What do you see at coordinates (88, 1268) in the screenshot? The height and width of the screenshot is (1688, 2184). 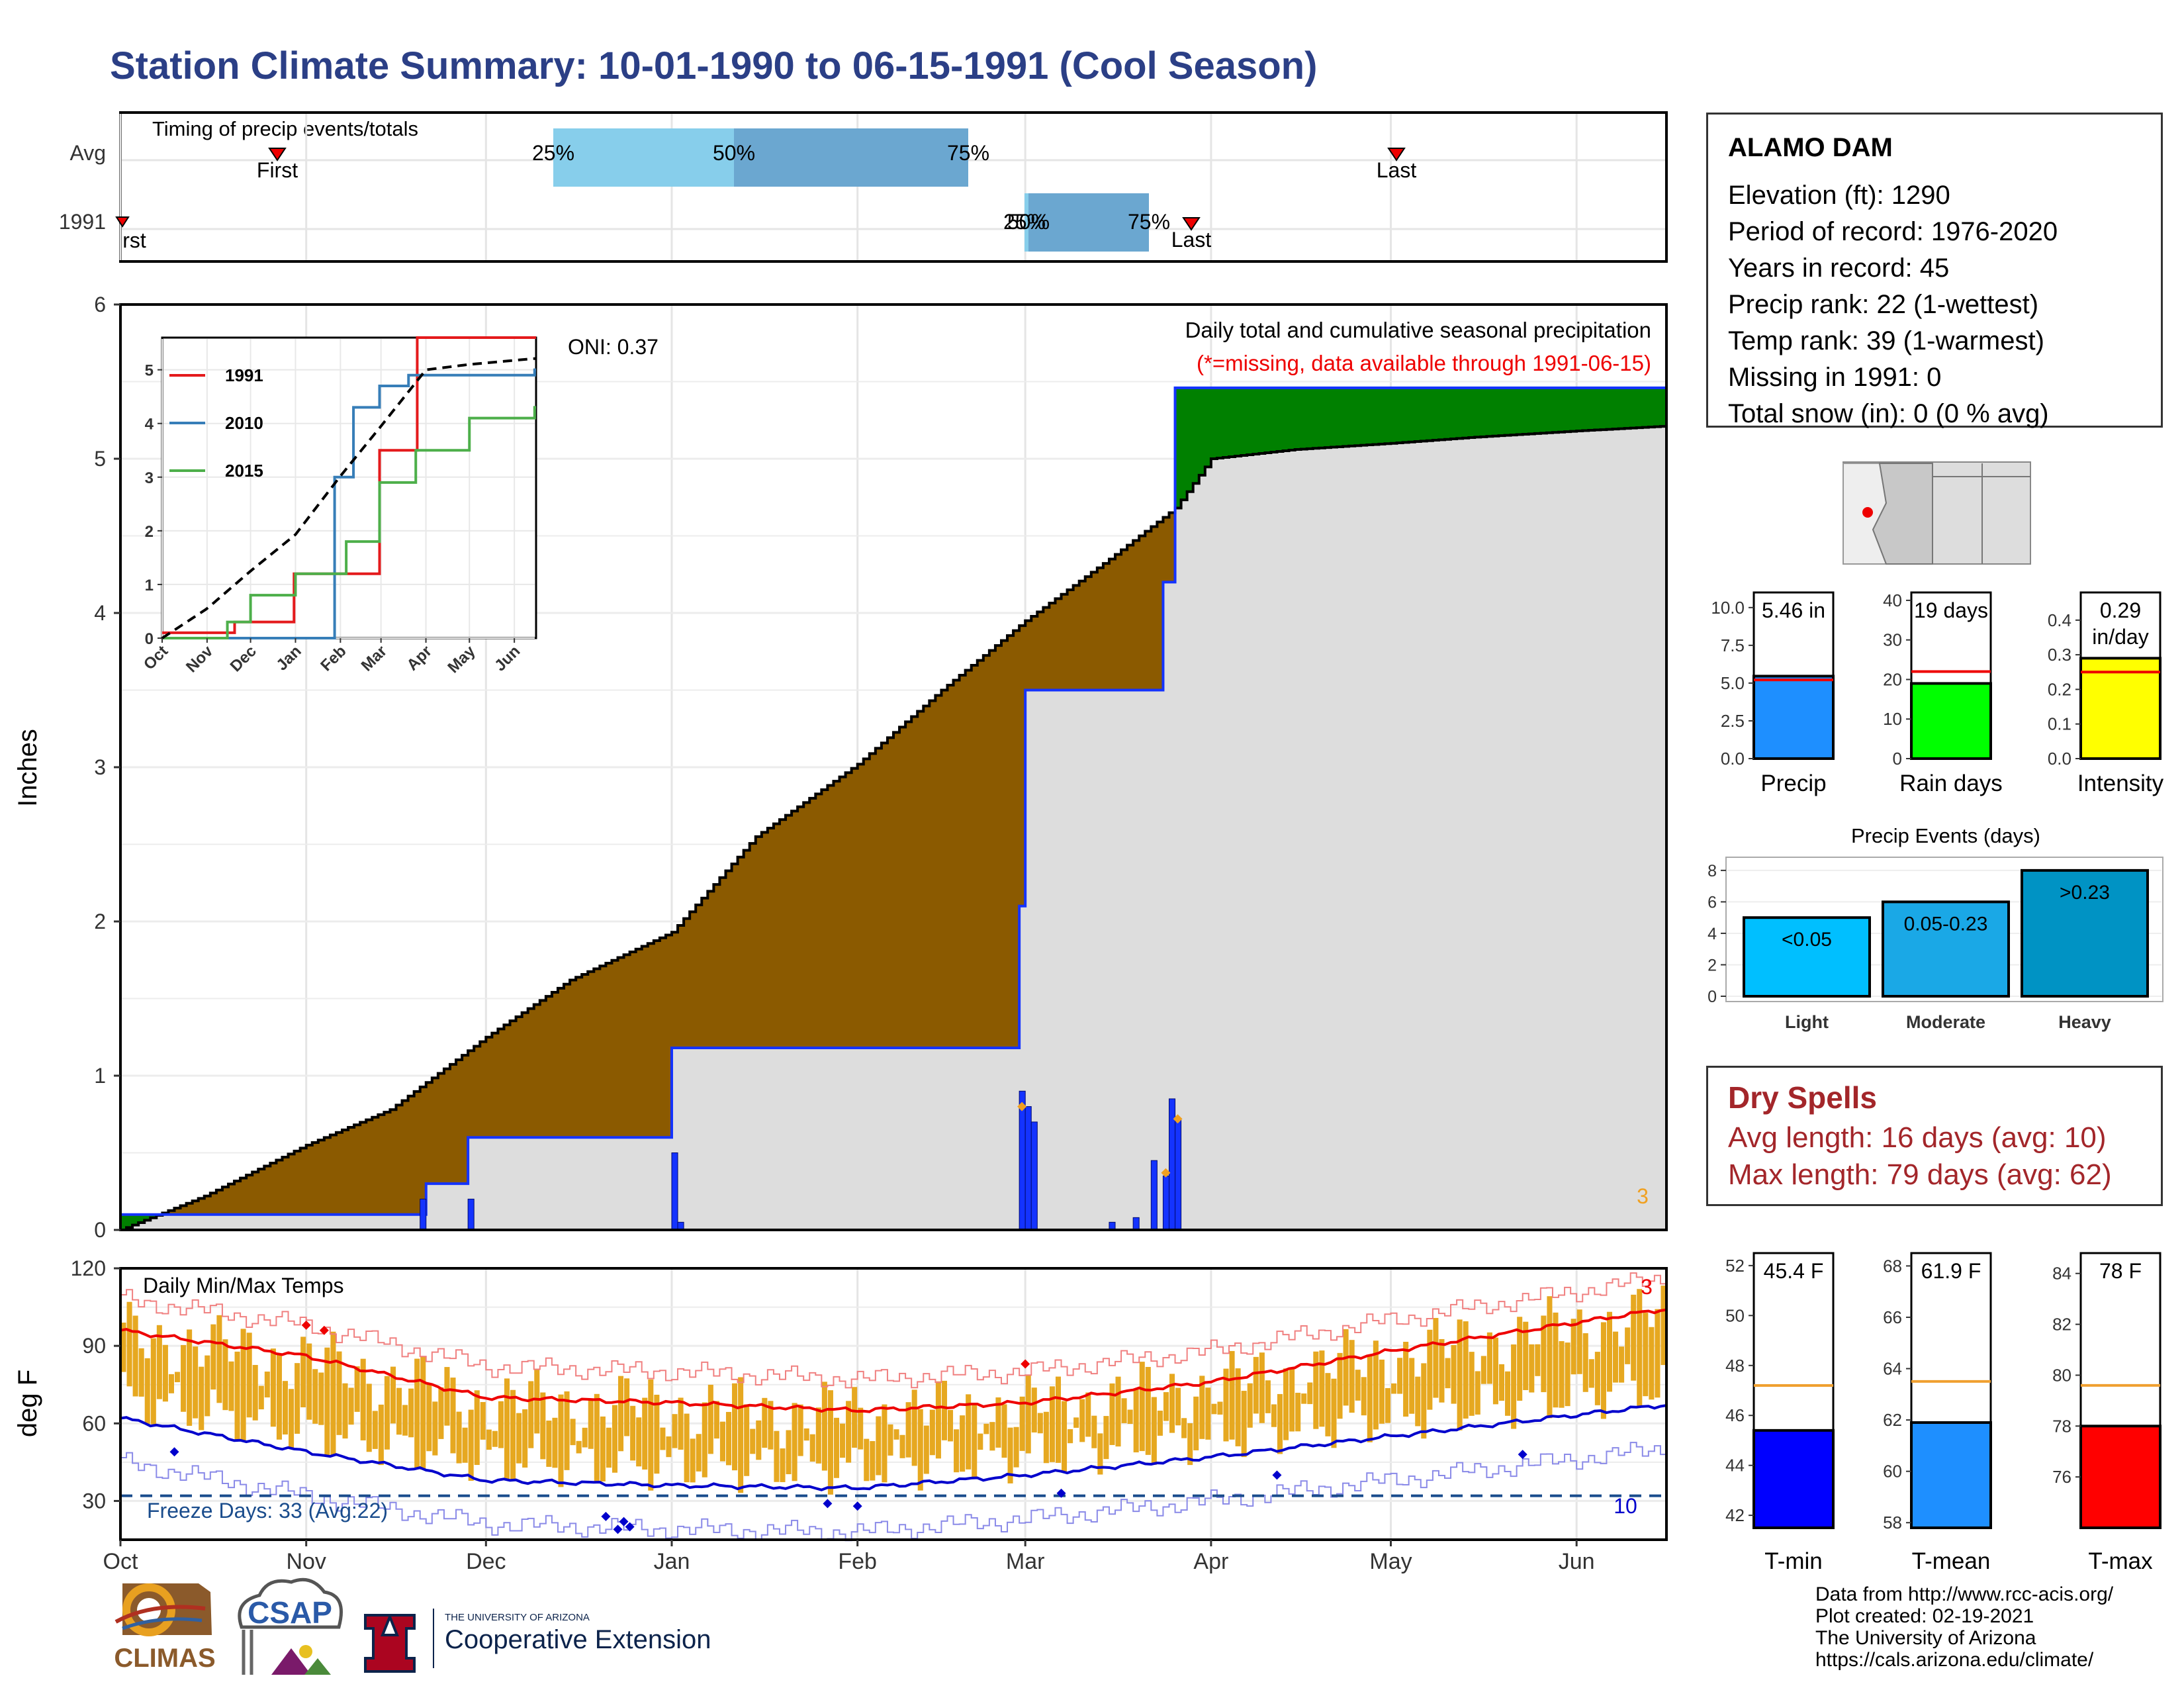 I see `temp-ytick-label: 120` at bounding box center [88, 1268].